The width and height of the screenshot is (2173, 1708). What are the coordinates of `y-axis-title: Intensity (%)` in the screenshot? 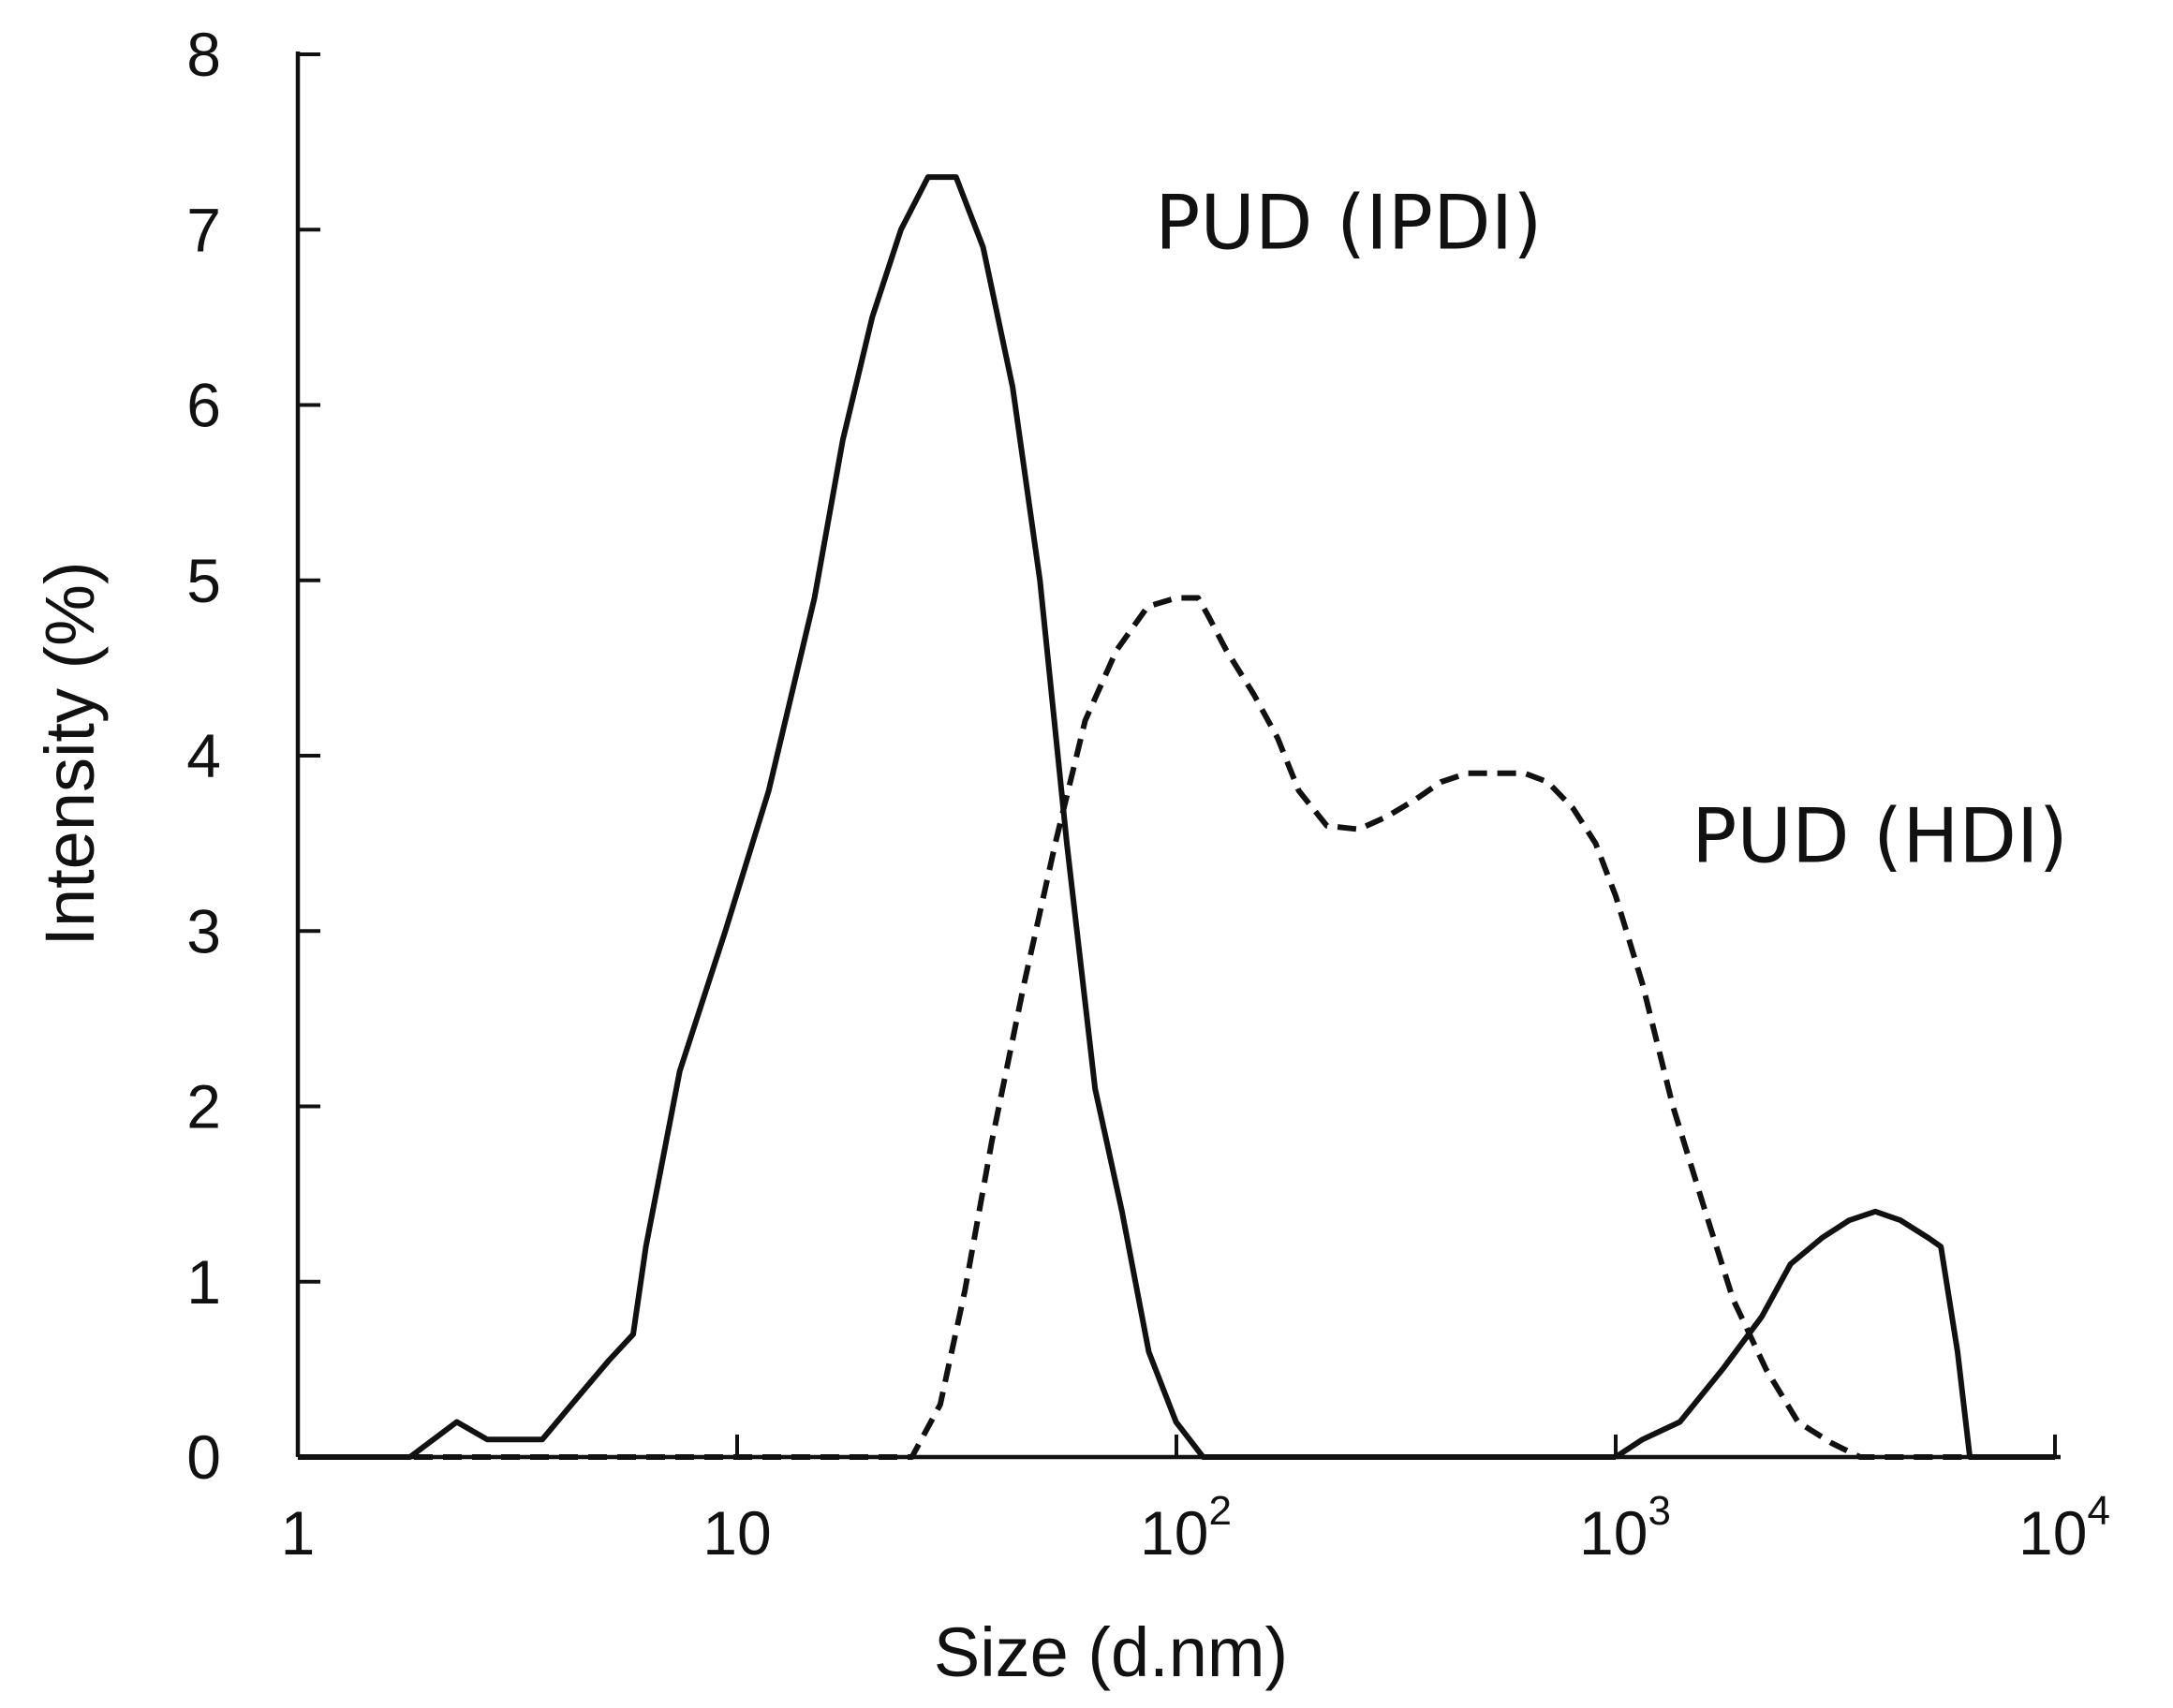 It's located at (70, 753).